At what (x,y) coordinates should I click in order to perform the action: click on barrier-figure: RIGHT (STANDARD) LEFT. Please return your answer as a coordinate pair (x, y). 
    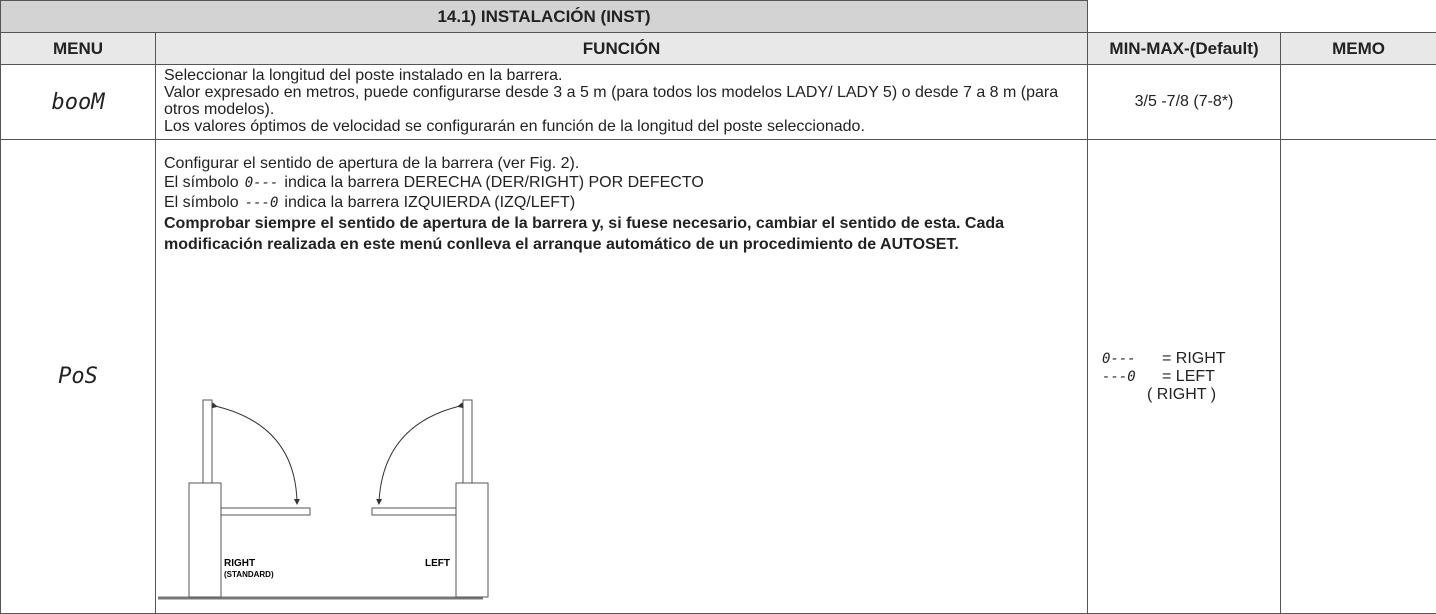
    Looking at the image, I should click on (325, 494).